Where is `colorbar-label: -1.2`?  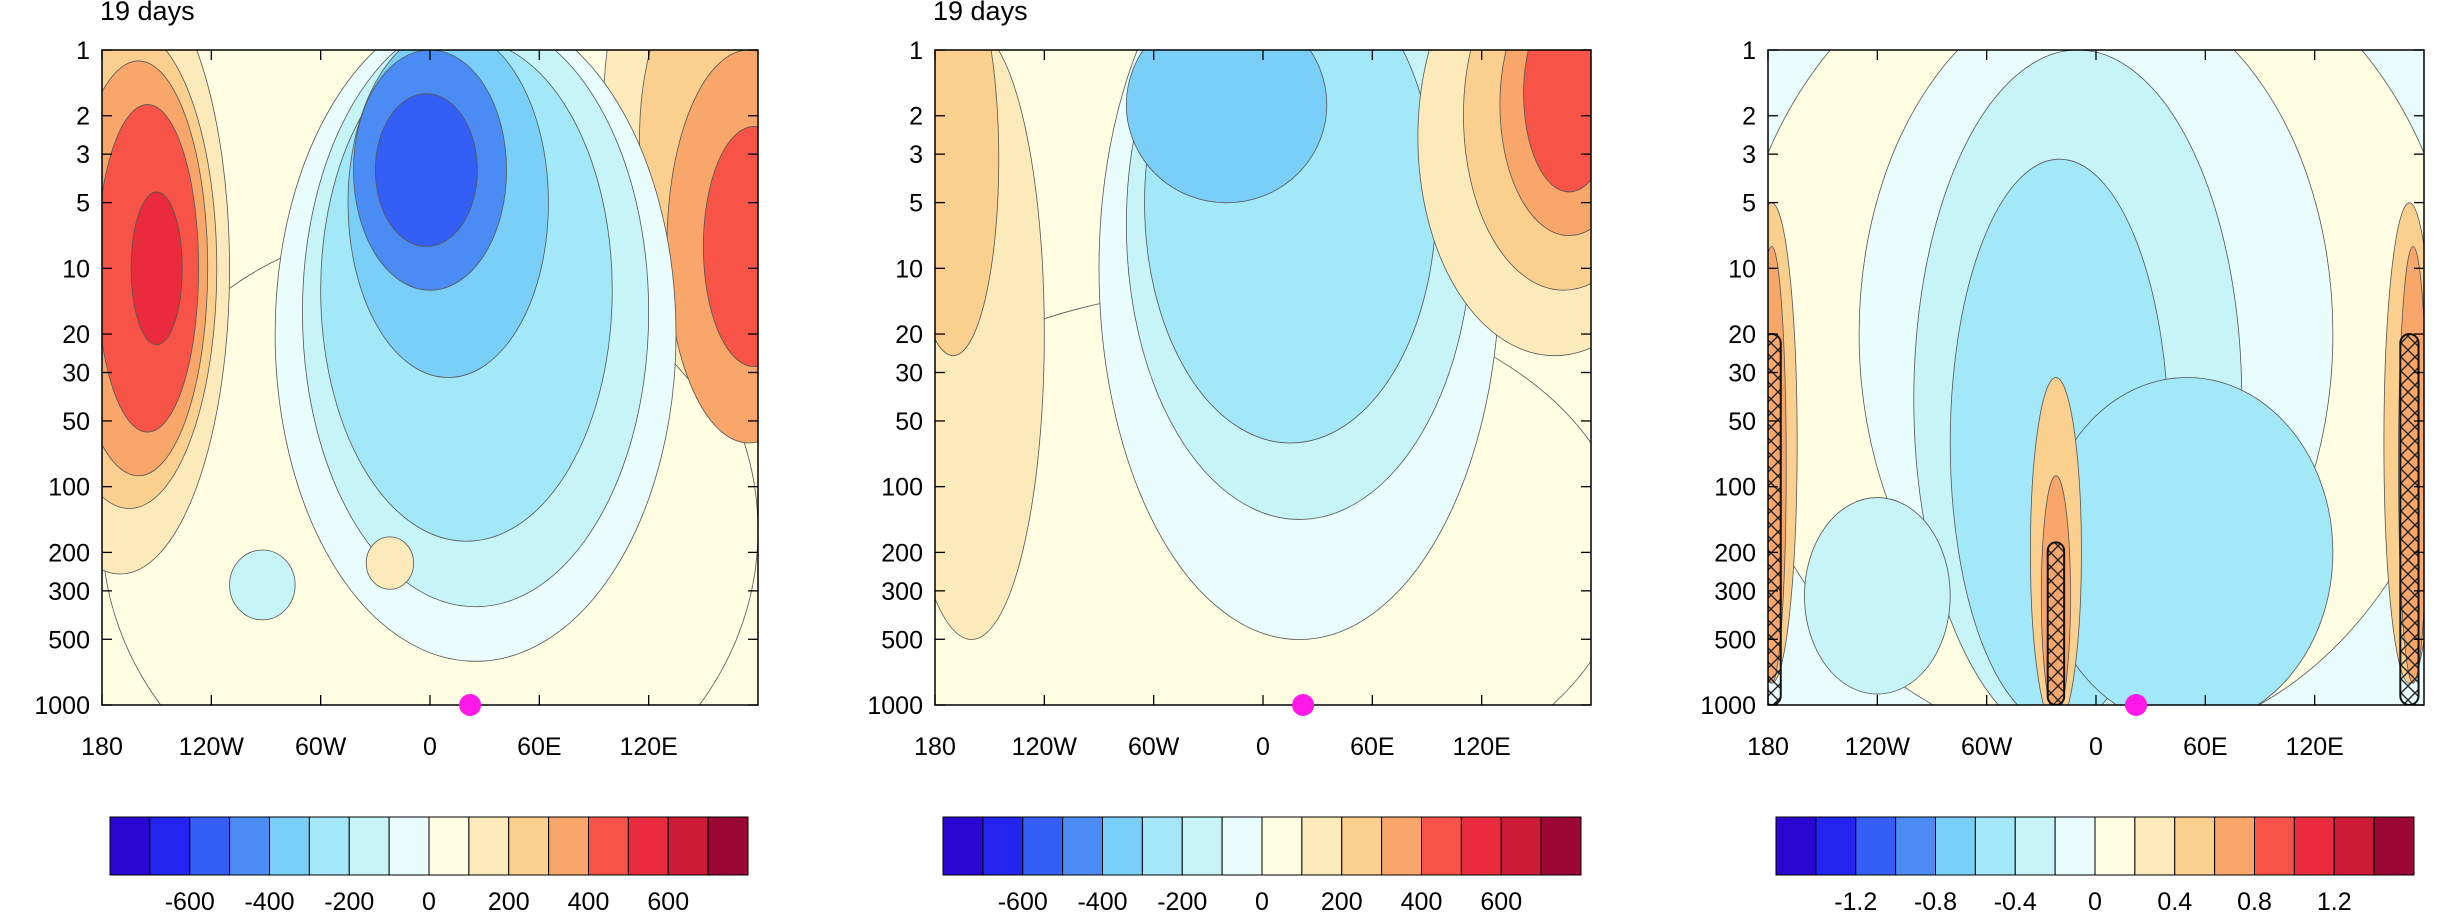 colorbar-label: -1.2 is located at coordinates (1855, 902).